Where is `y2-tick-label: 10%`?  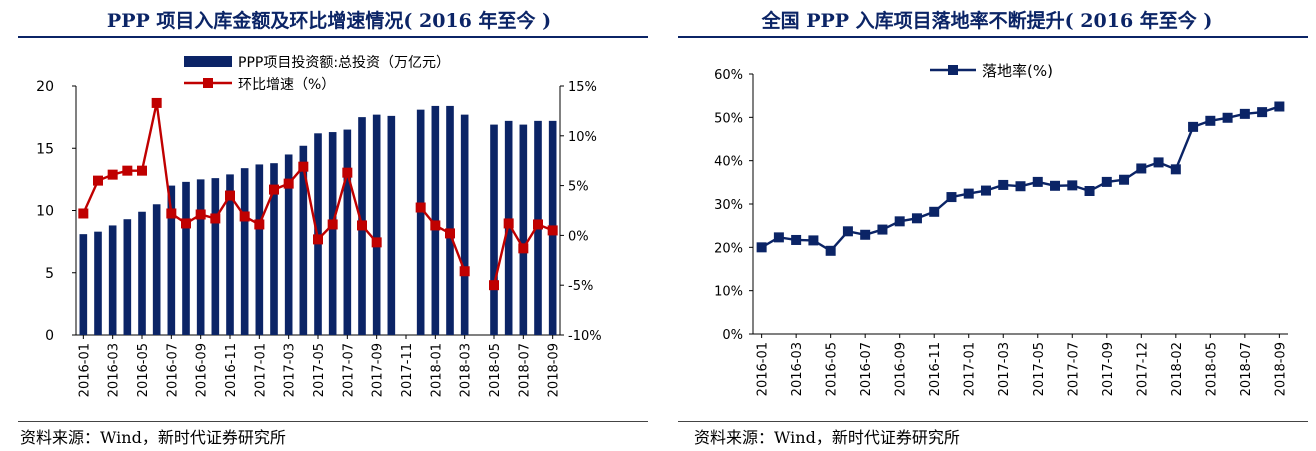 y2-tick-label: 10% is located at coordinates (582, 137).